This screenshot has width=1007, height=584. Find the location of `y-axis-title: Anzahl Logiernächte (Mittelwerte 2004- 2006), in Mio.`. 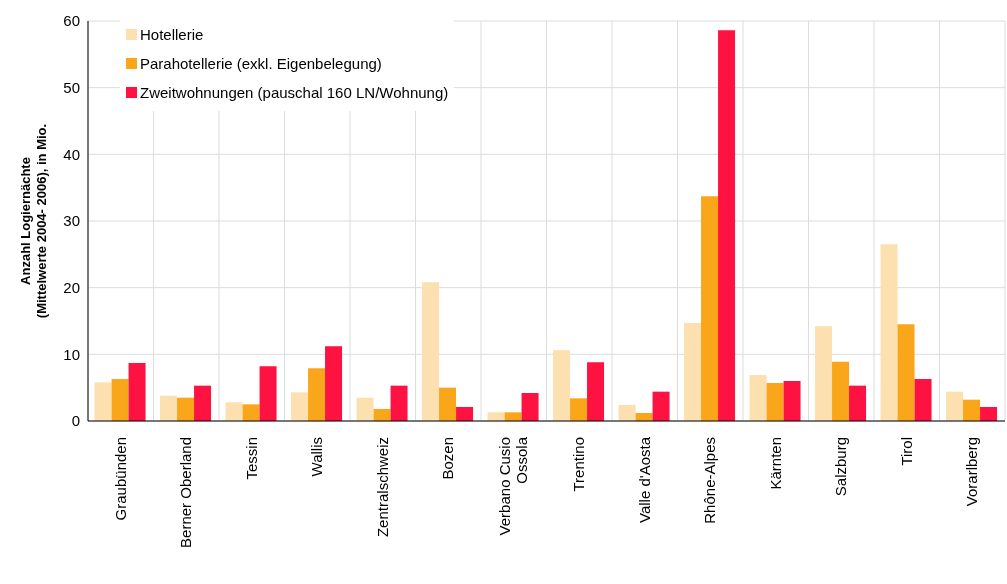

y-axis-title: Anzahl Logiernächte (Mittelwerte 2004- 2006), in Mio. is located at coordinates (33, 221).